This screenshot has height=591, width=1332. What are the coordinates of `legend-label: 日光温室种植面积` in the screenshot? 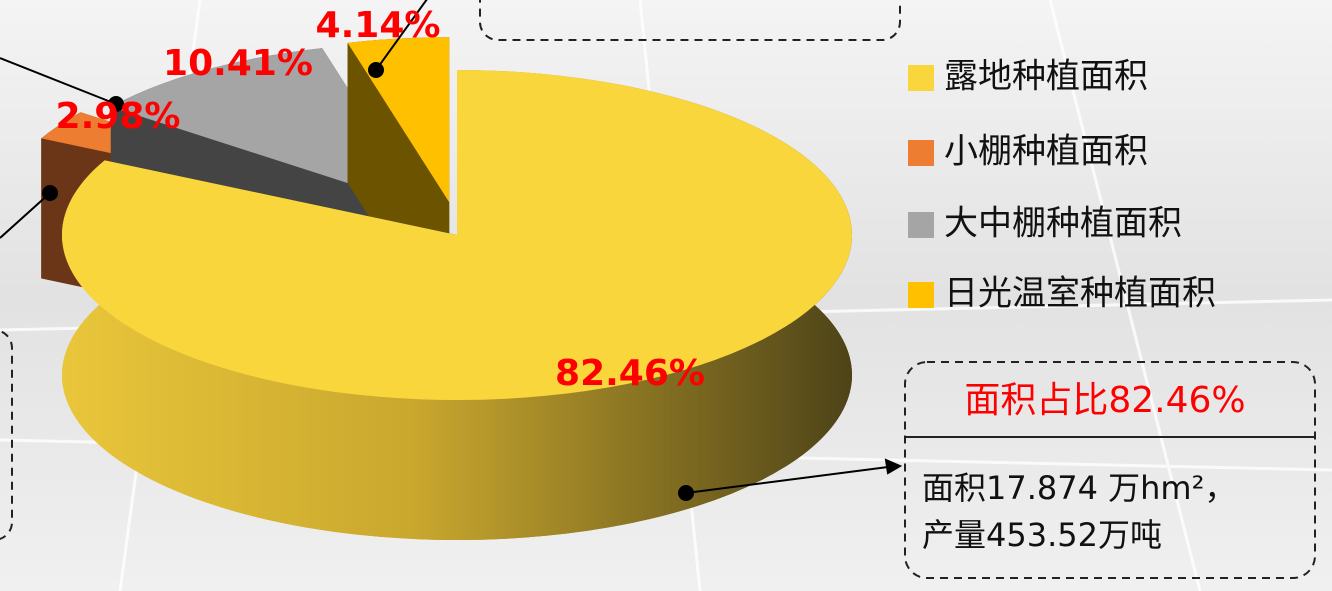 It's located at (1080, 294).